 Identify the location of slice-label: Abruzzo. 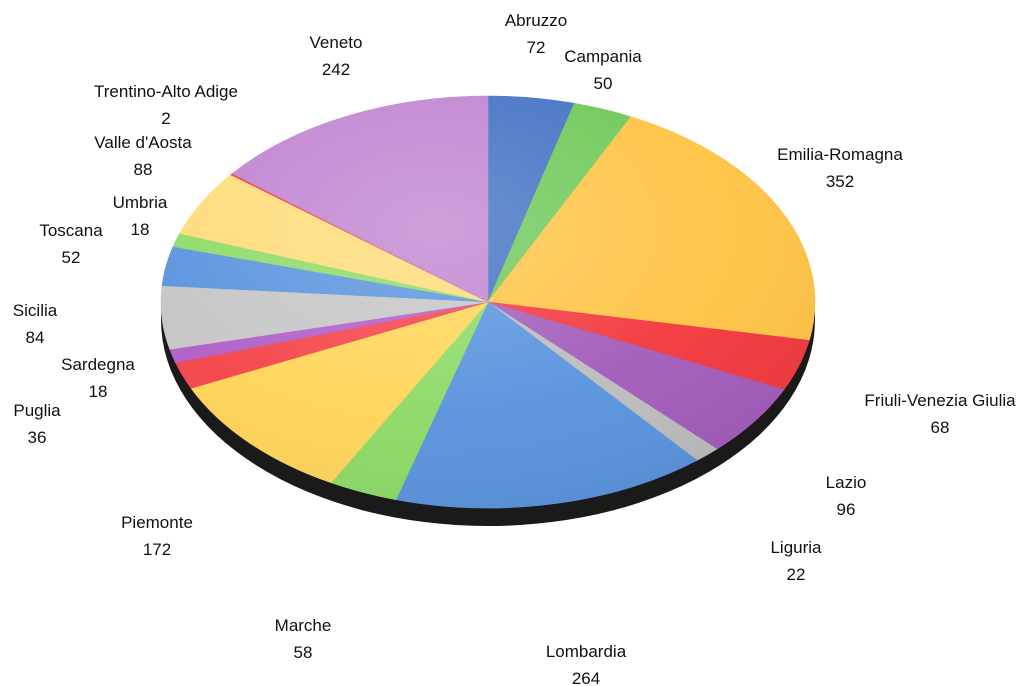
(536, 20).